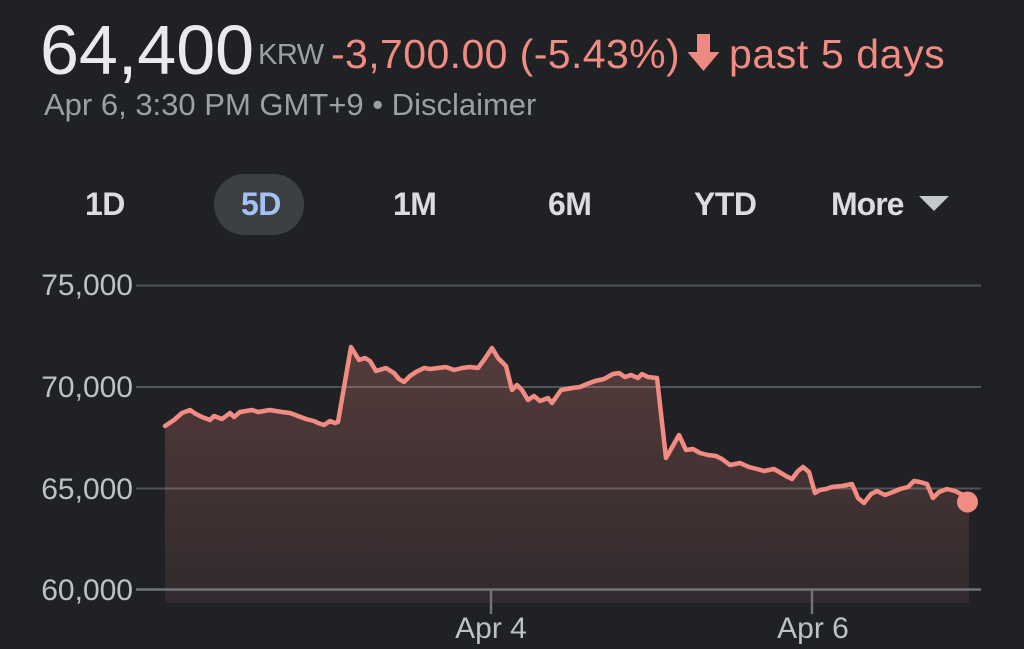 Image resolution: width=1024 pixels, height=649 pixels. What do you see at coordinates (87, 590) in the screenshot?
I see `svg-text: 60,000` at bounding box center [87, 590].